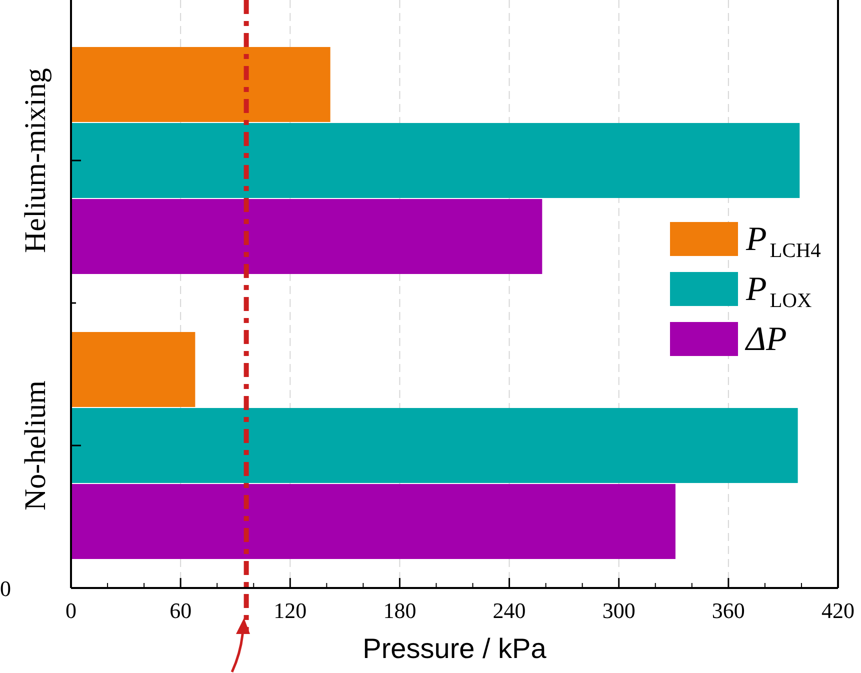 This screenshot has height=673, width=861. I want to click on legend-label: P$_{LCH4}$, so click(783, 241).